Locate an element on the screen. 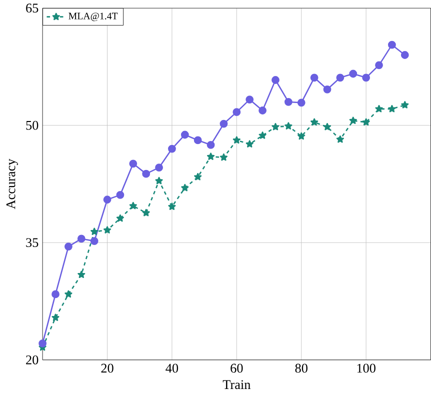 This screenshot has width=431, height=393. y-tick-label: 35 is located at coordinates (32, 243).